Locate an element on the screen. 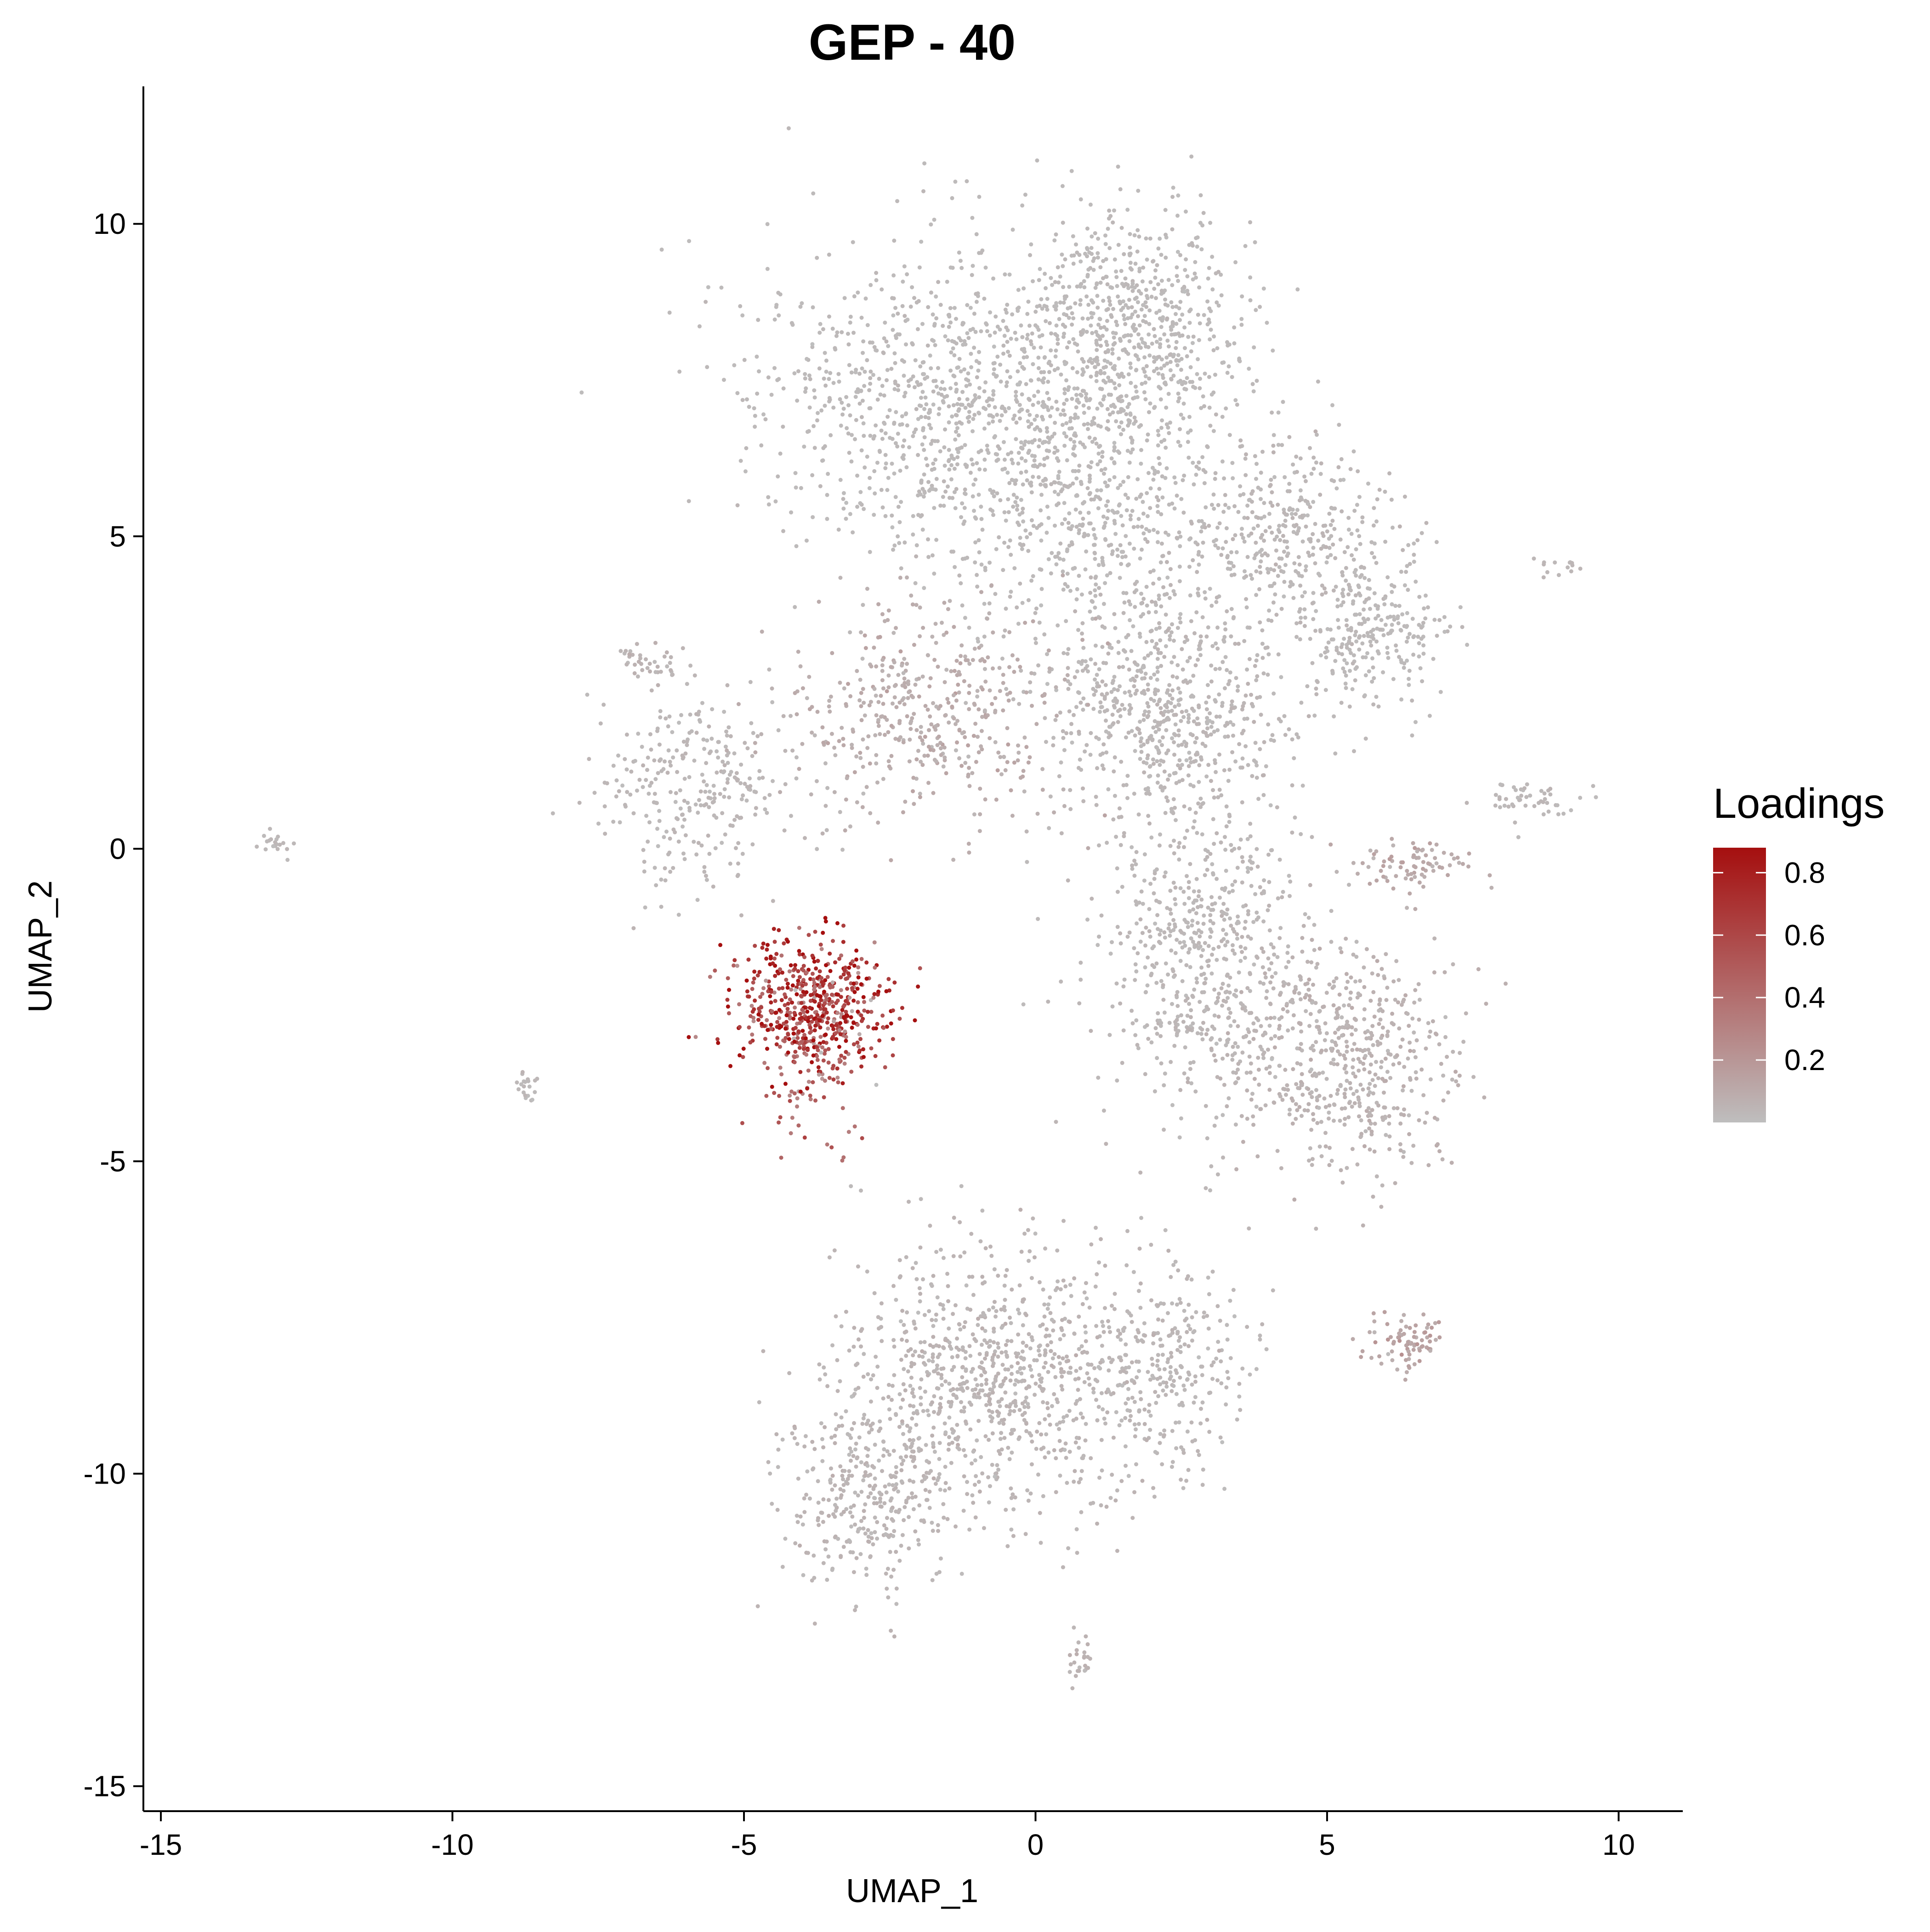  cell-cluster is located at coordinates (1283, 561).